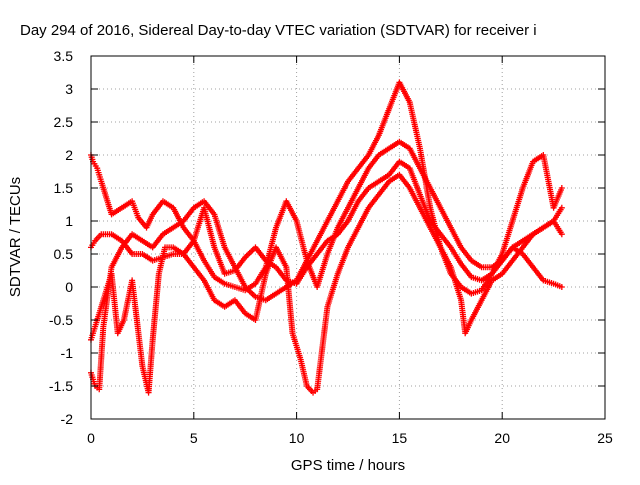 This screenshot has width=640, height=485. What do you see at coordinates (67, 419) in the screenshot?
I see `y-tick-label: -2` at bounding box center [67, 419].